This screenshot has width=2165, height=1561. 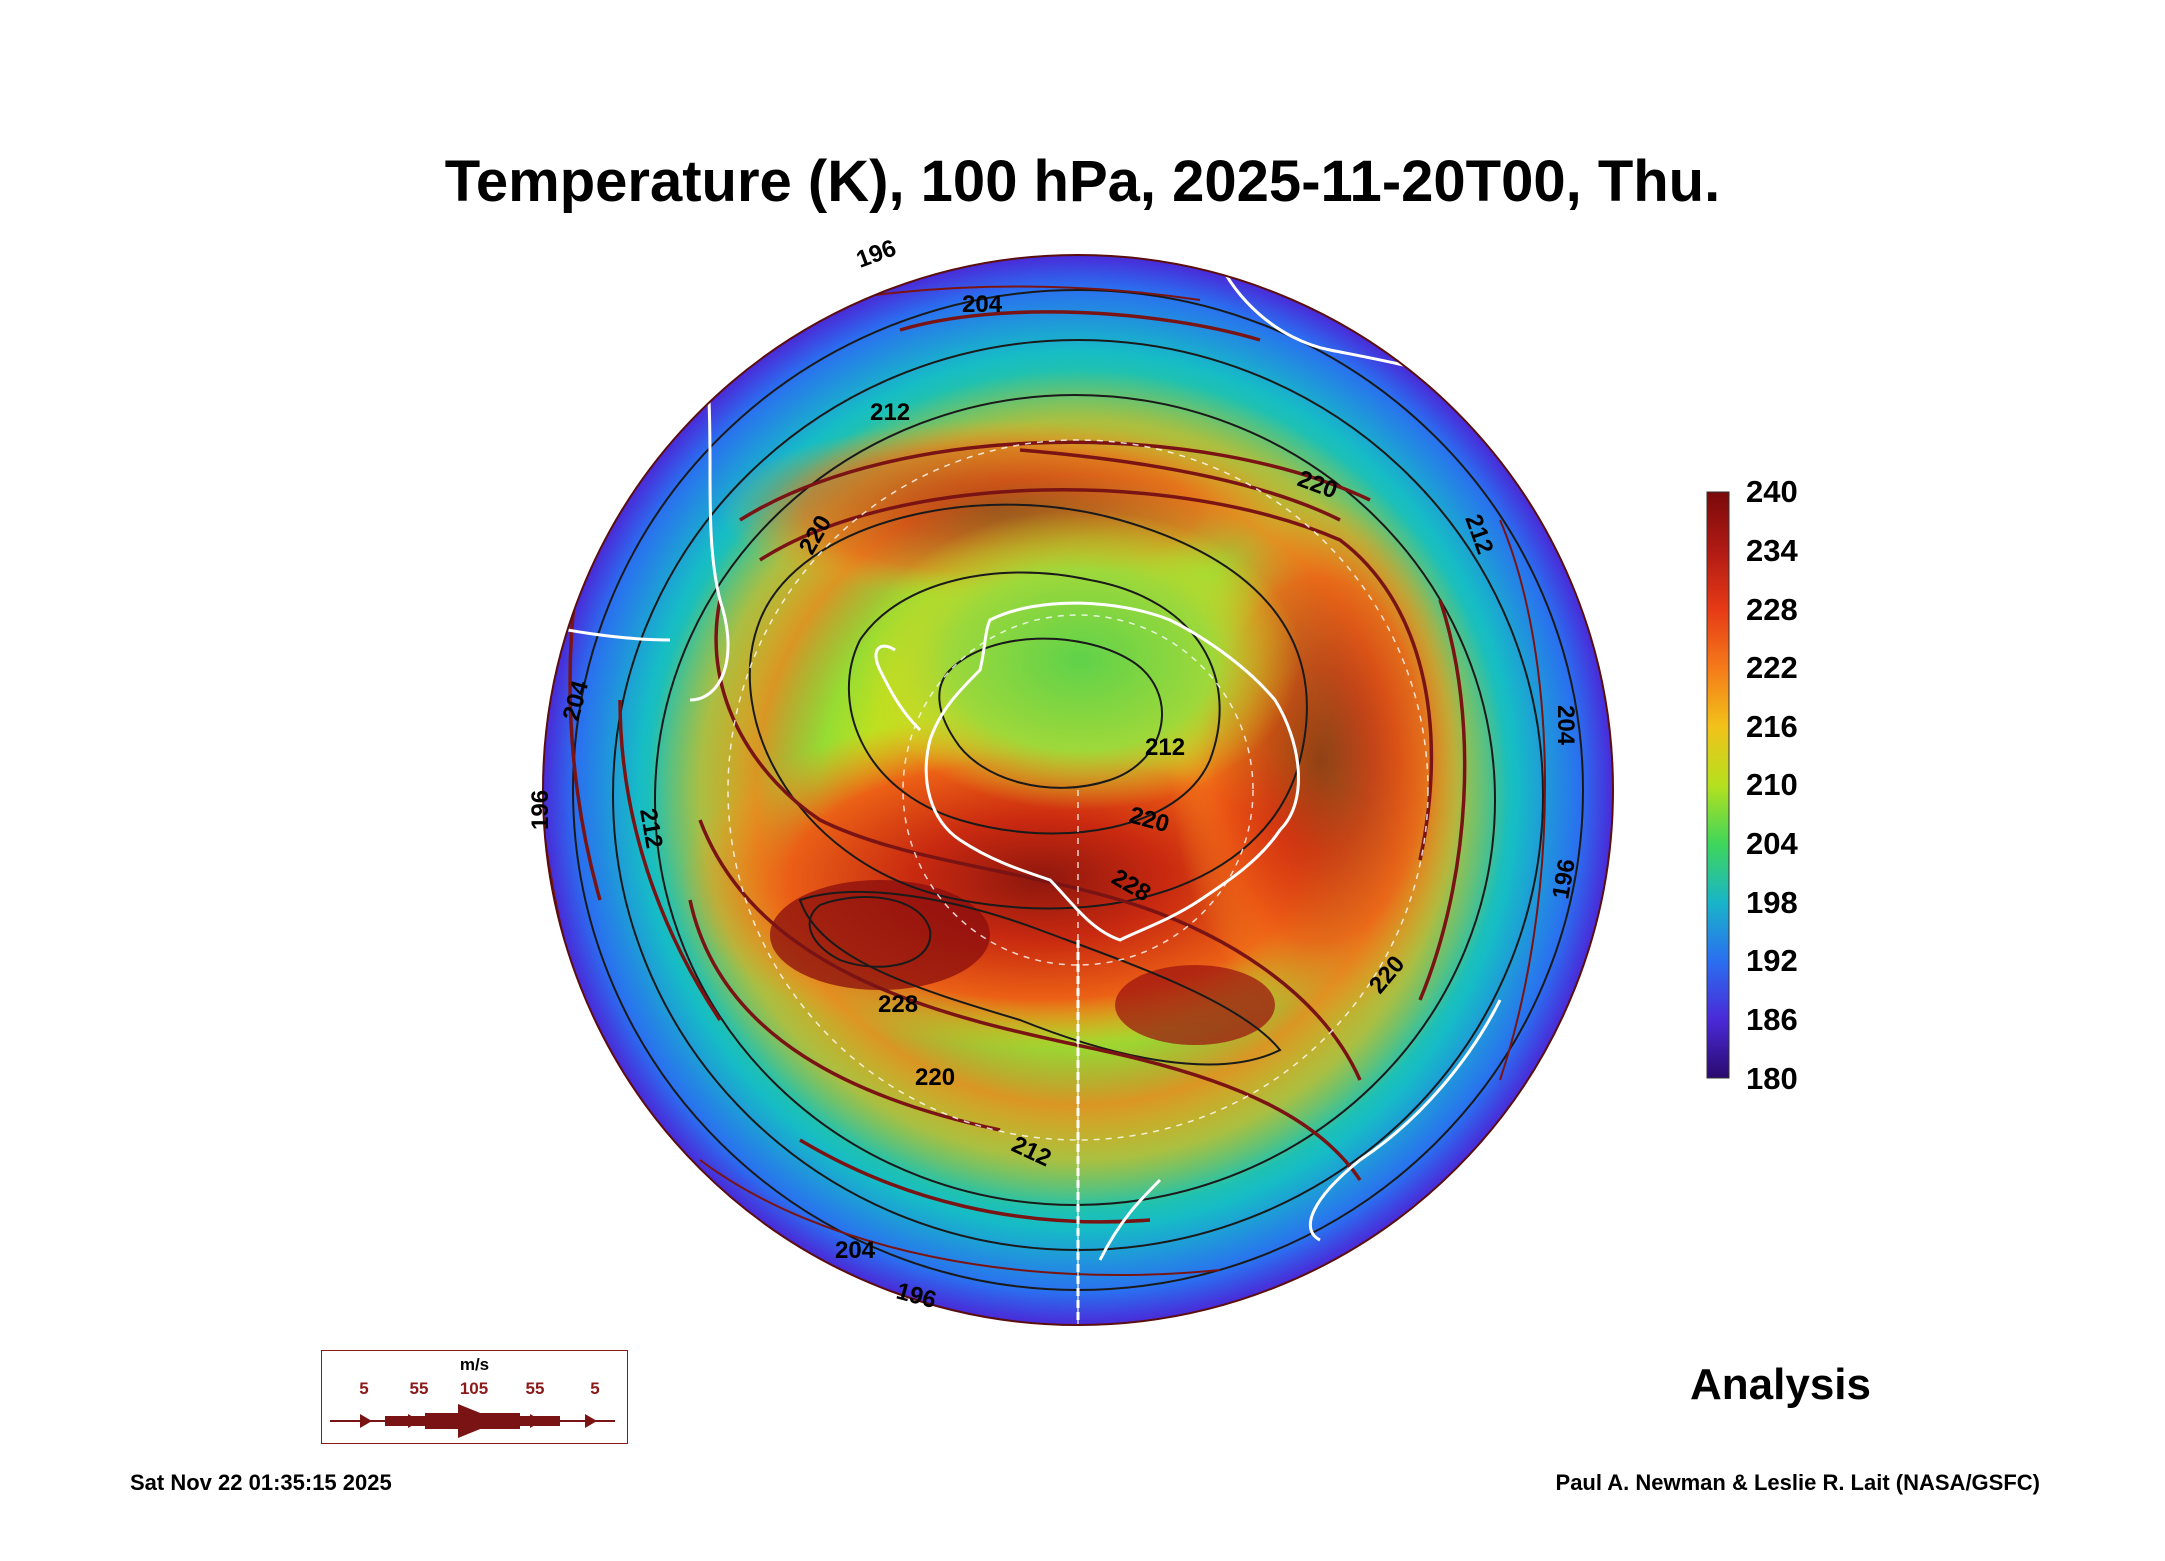 I want to click on wind-speed-legend: m/s 5 55 105 55 5, so click(x=474, y=1397).